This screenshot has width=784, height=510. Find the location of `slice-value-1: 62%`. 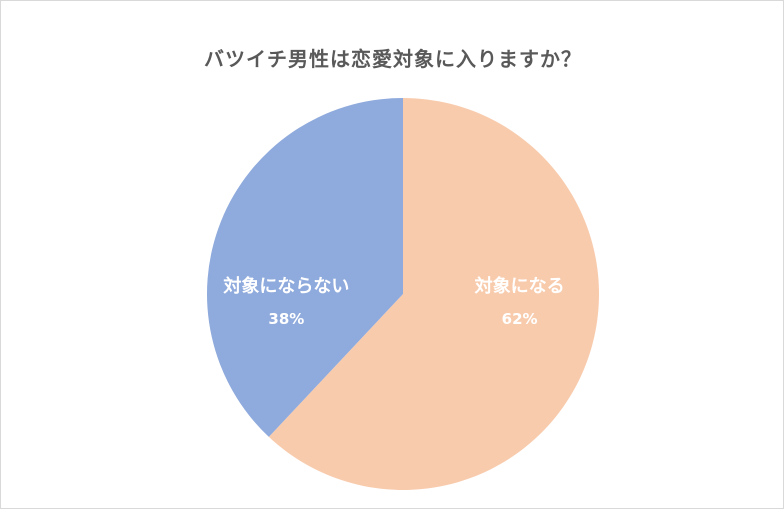

slice-value-1: 62% is located at coordinates (520, 319).